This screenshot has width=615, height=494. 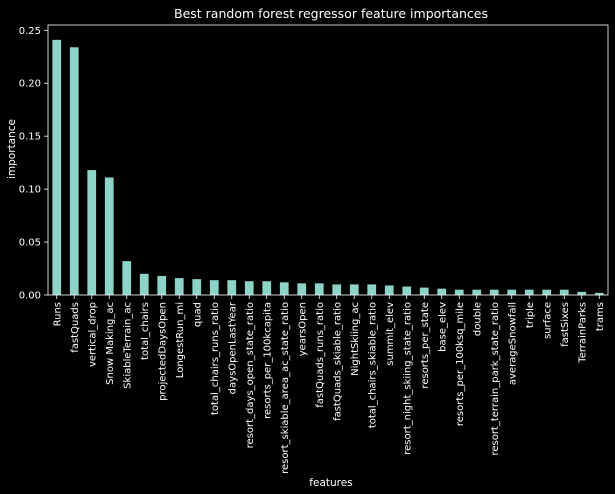 I want to click on x-tick-label: yearsOpen, so click(x=302, y=329).